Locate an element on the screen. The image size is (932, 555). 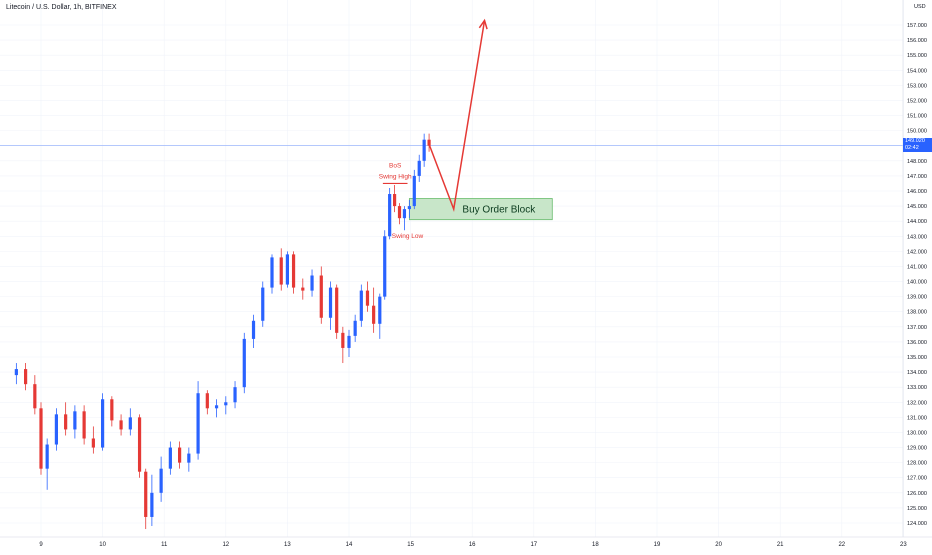
bos-label: BoS is located at coordinates (395, 165).